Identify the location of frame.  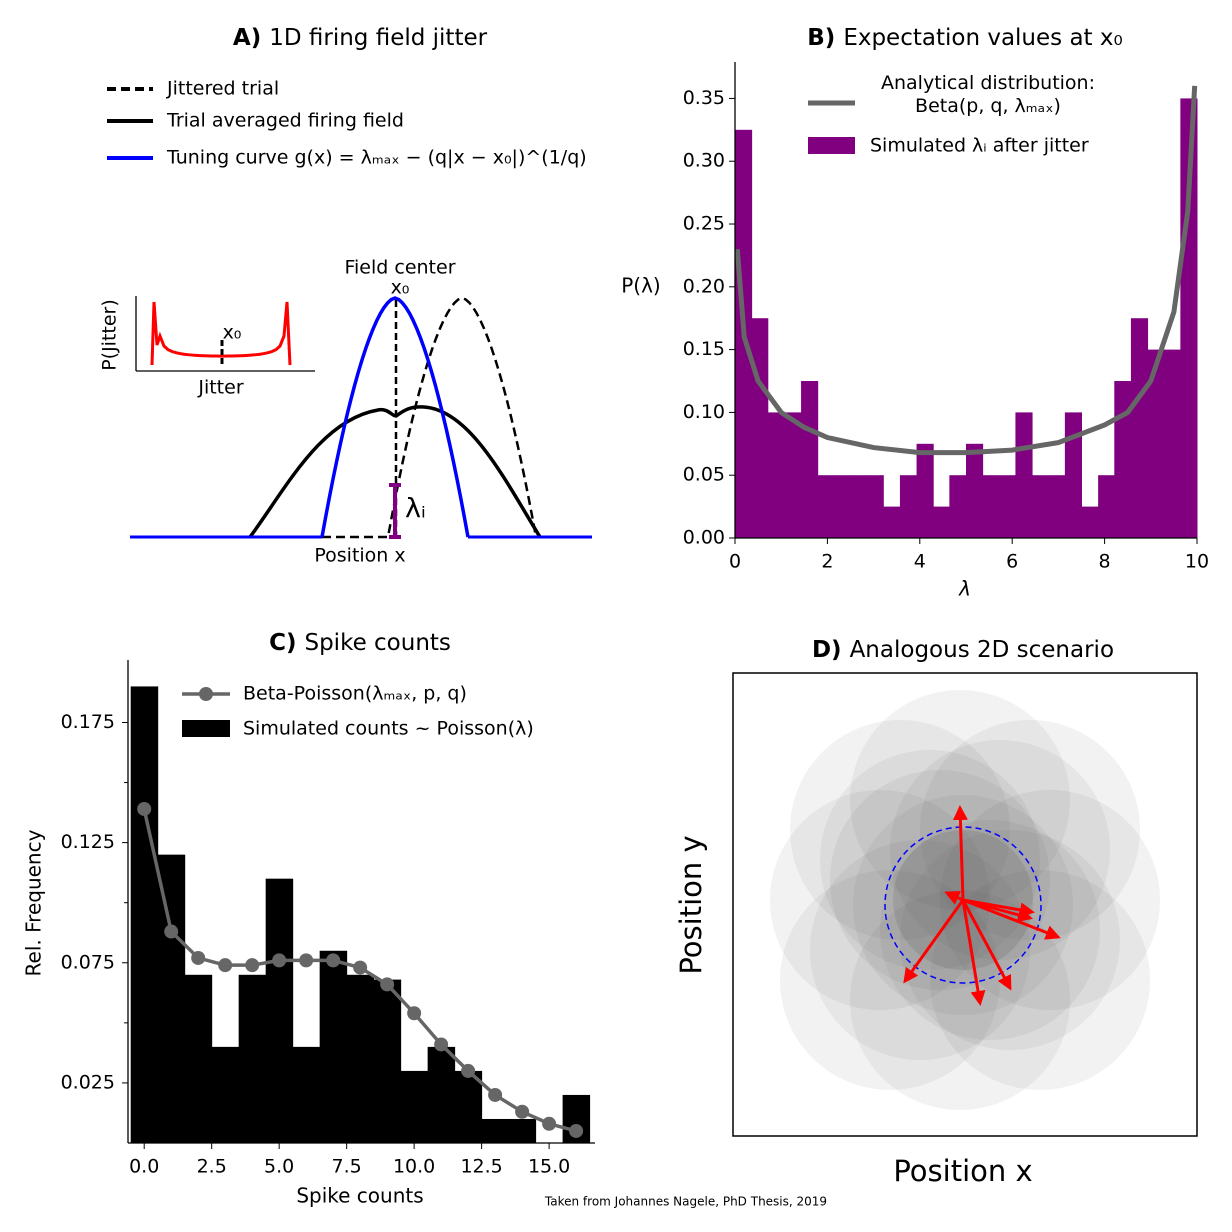
(965, 904).